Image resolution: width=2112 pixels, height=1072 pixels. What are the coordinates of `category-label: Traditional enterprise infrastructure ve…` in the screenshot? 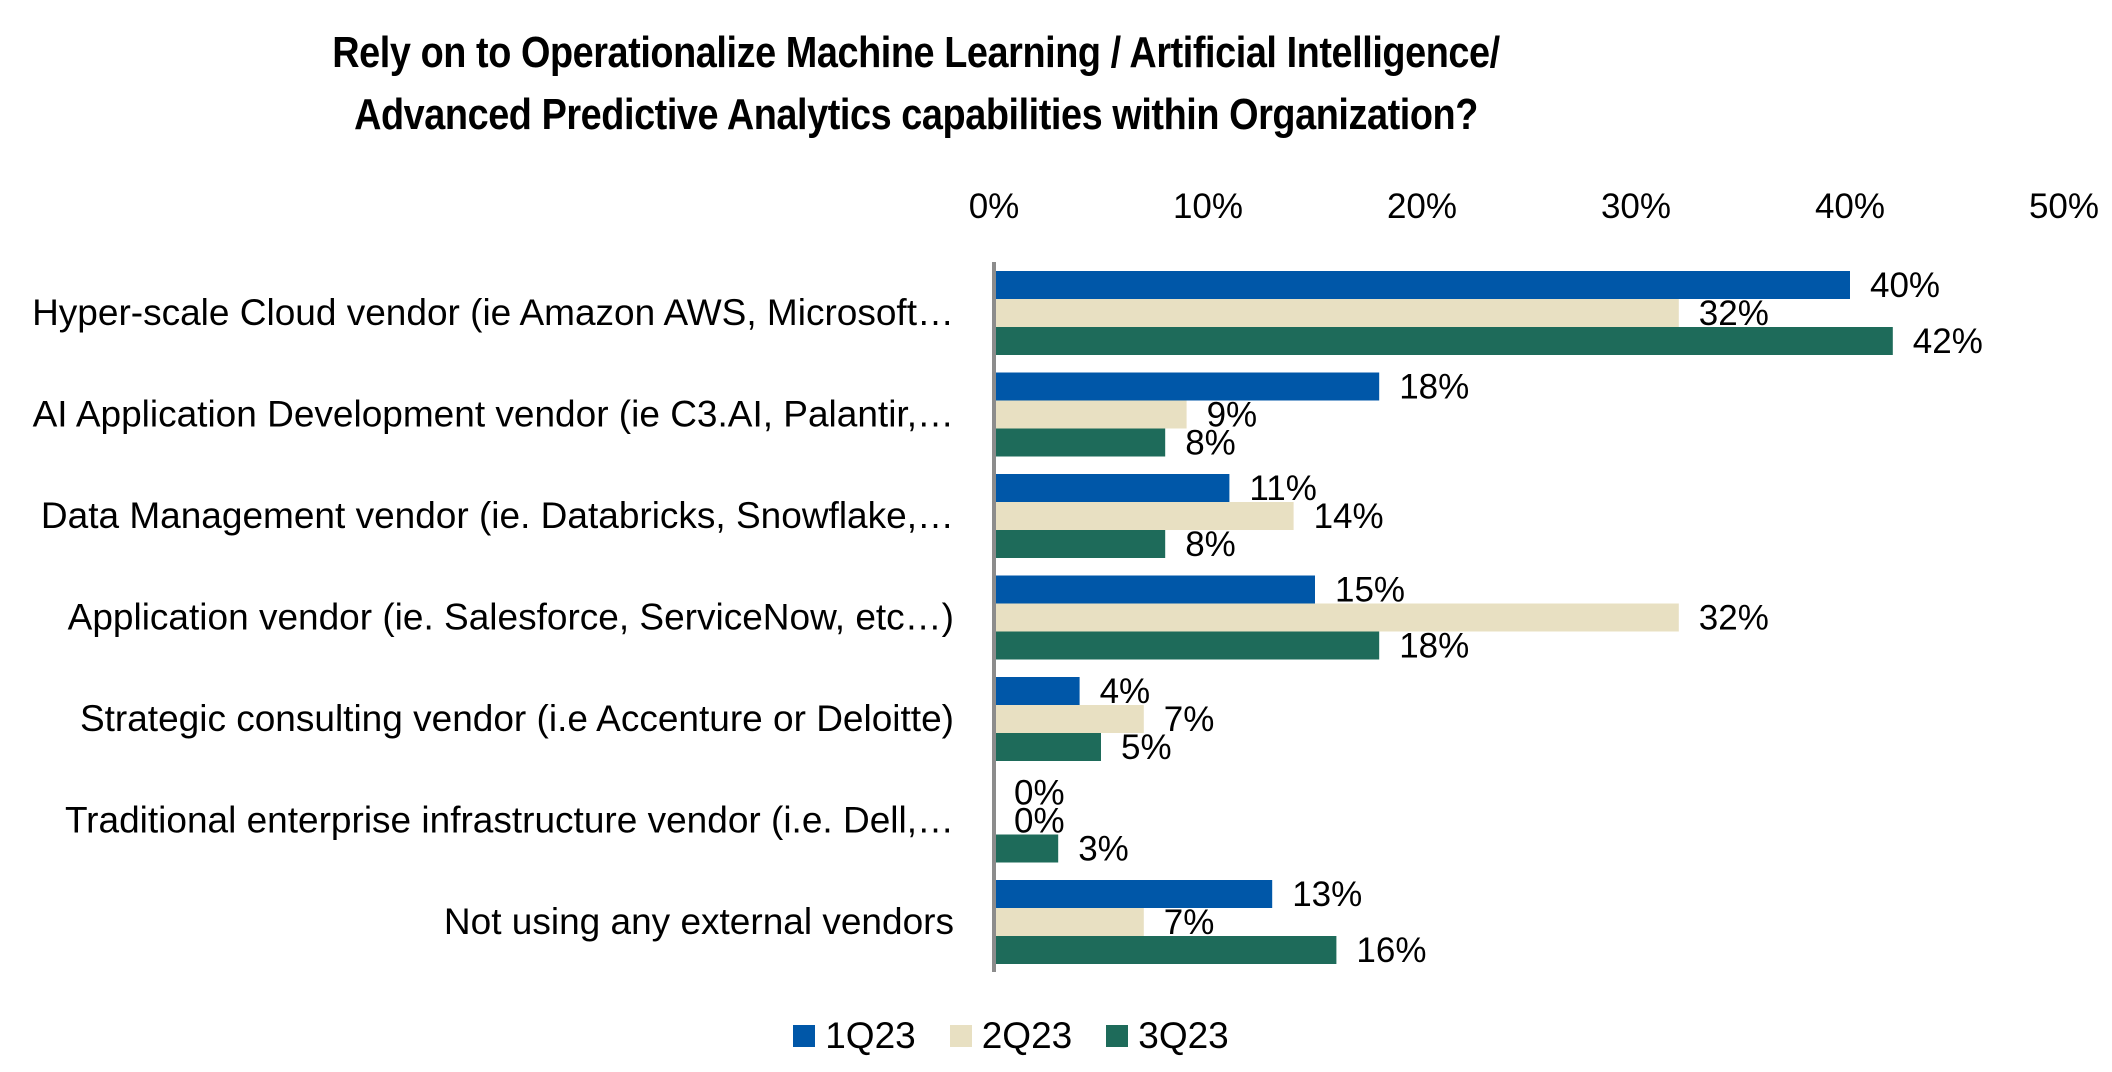 It's located at (509, 820).